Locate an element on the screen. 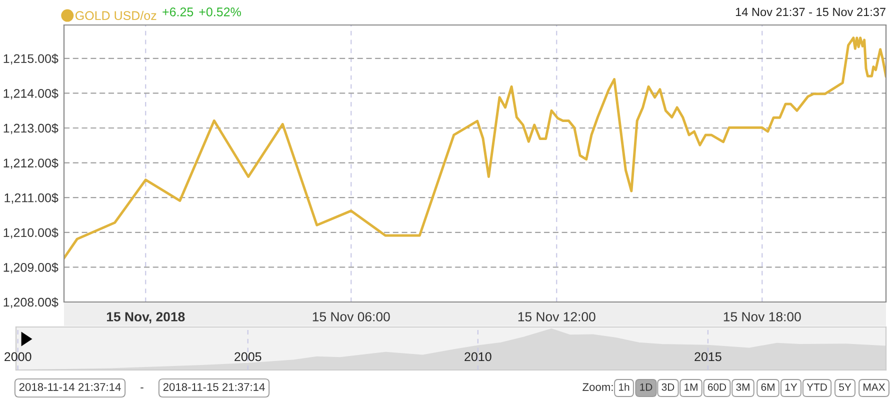 This screenshot has width=890, height=400. text: 2018-11-15 21:37:14 is located at coordinates (214, 387).